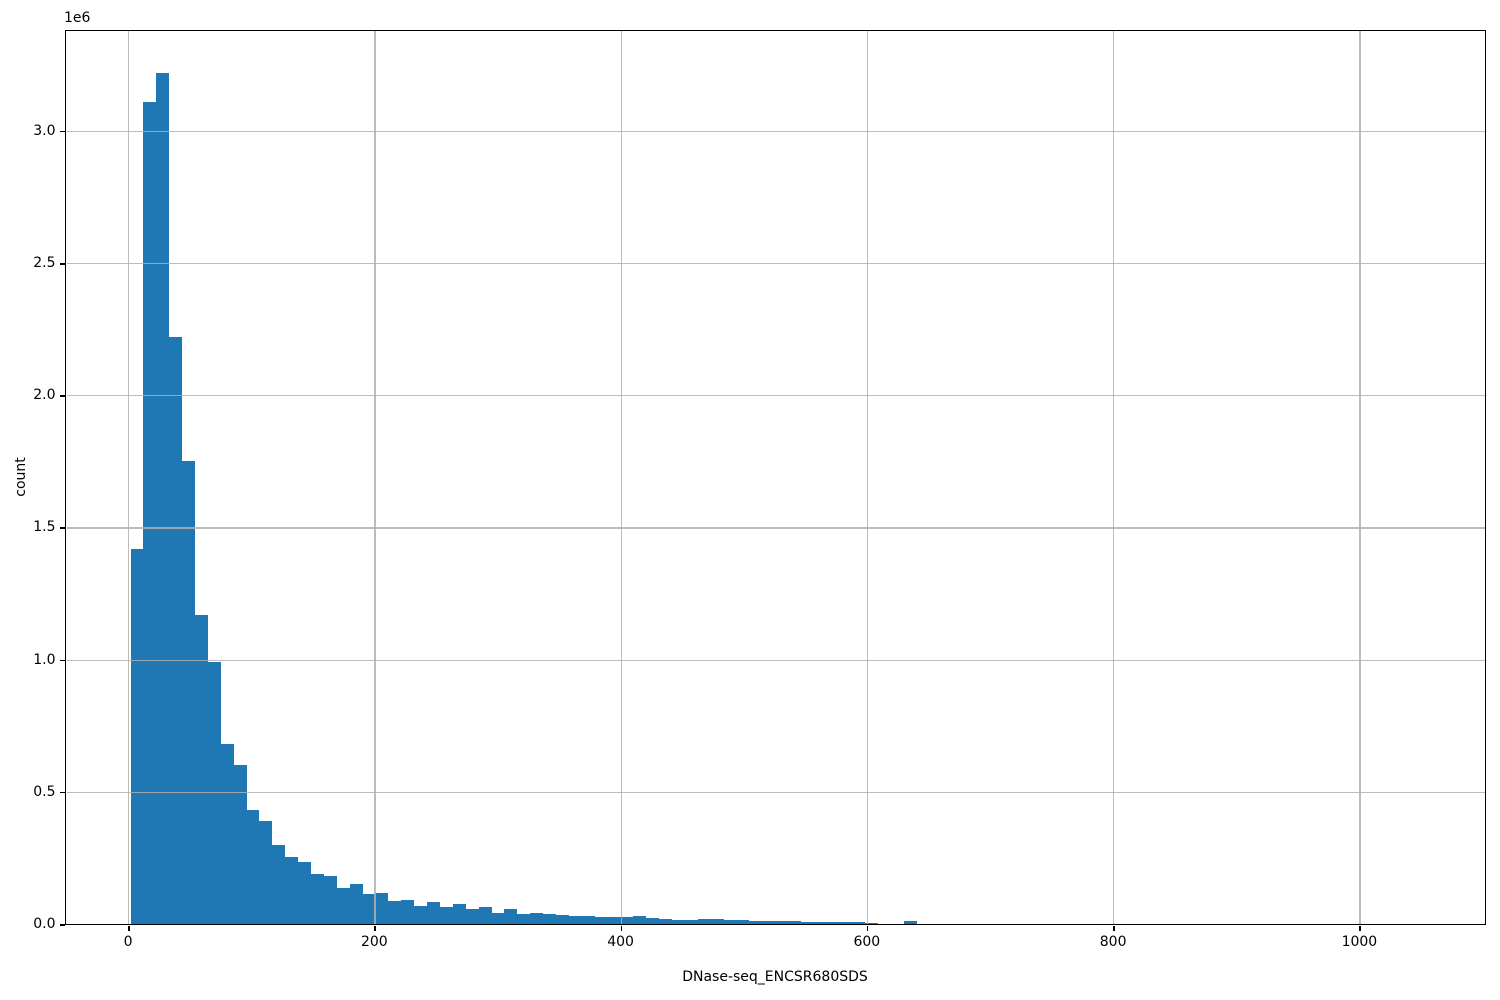 This screenshot has width=1500, height=1000. Describe the element at coordinates (21, 477) in the screenshot. I see `y-axis-label: count` at that location.